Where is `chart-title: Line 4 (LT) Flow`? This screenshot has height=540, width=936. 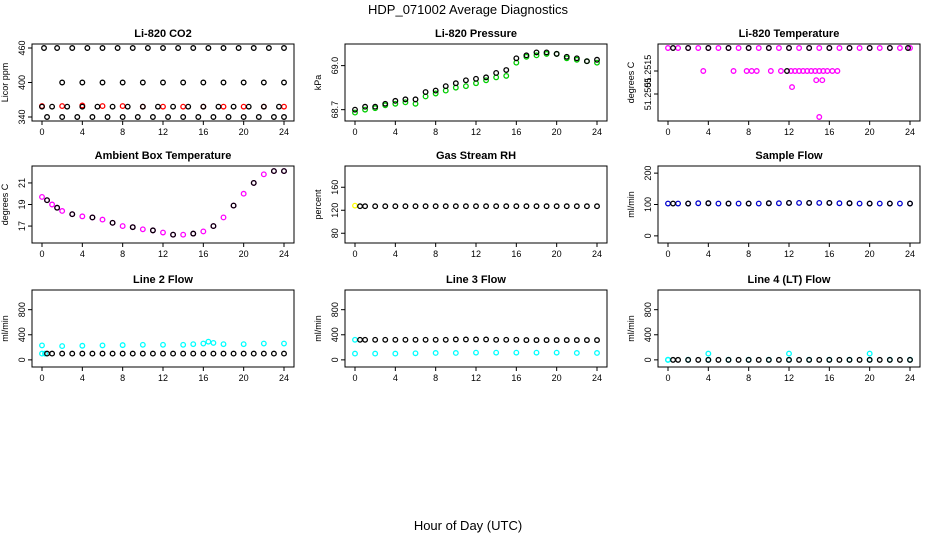
chart-title: Line 4 (LT) Flow is located at coordinates (789, 280).